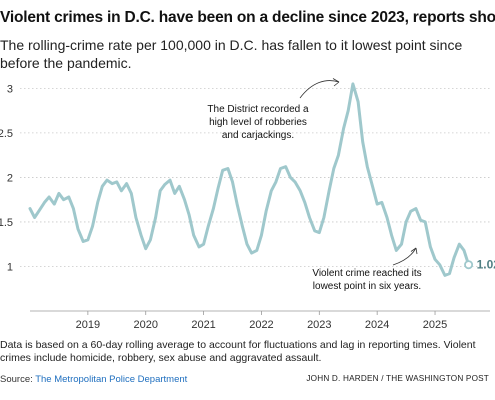 Image resolution: width=495 pixels, height=400 pixels. Describe the element at coordinates (10, 178) in the screenshot. I see `y-tick-label: 2` at that location.